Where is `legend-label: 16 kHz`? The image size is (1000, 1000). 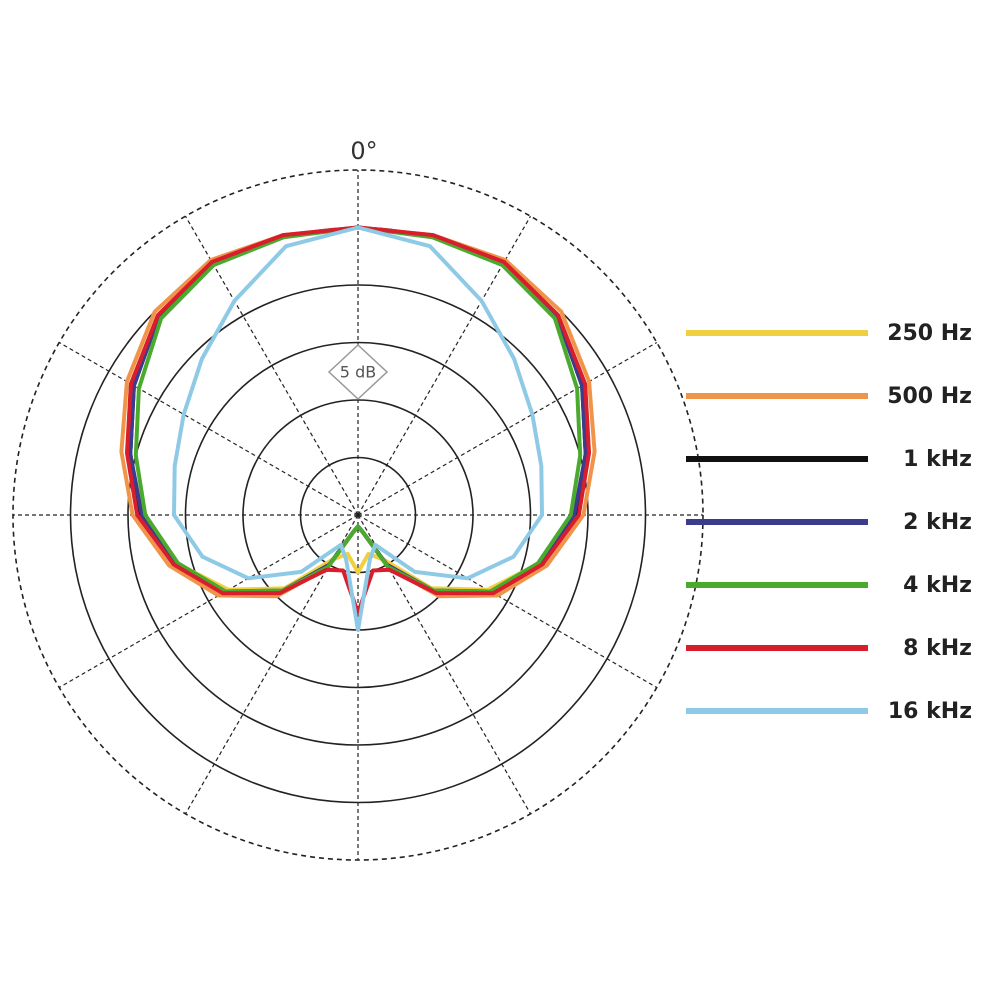
legend-label: 16 kHz is located at coordinates (930, 711).